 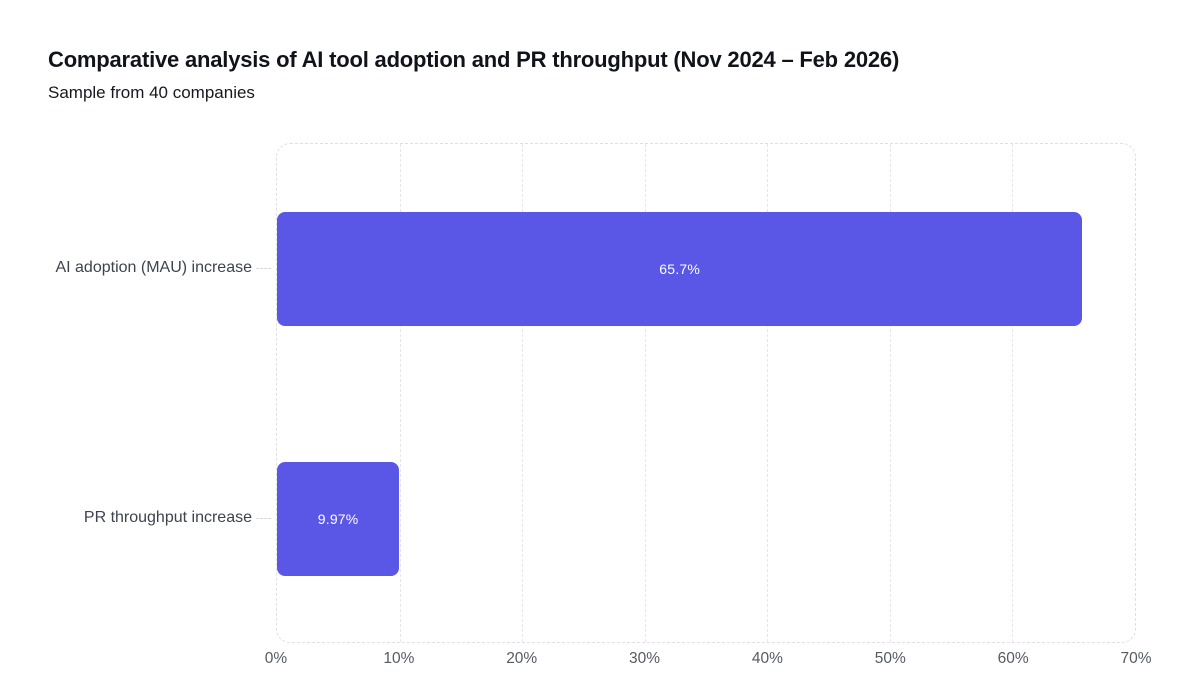 I want to click on x-axis: 0% 10% 20% 30% 40% 50% 60% 70%, so click(x=708, y=661).